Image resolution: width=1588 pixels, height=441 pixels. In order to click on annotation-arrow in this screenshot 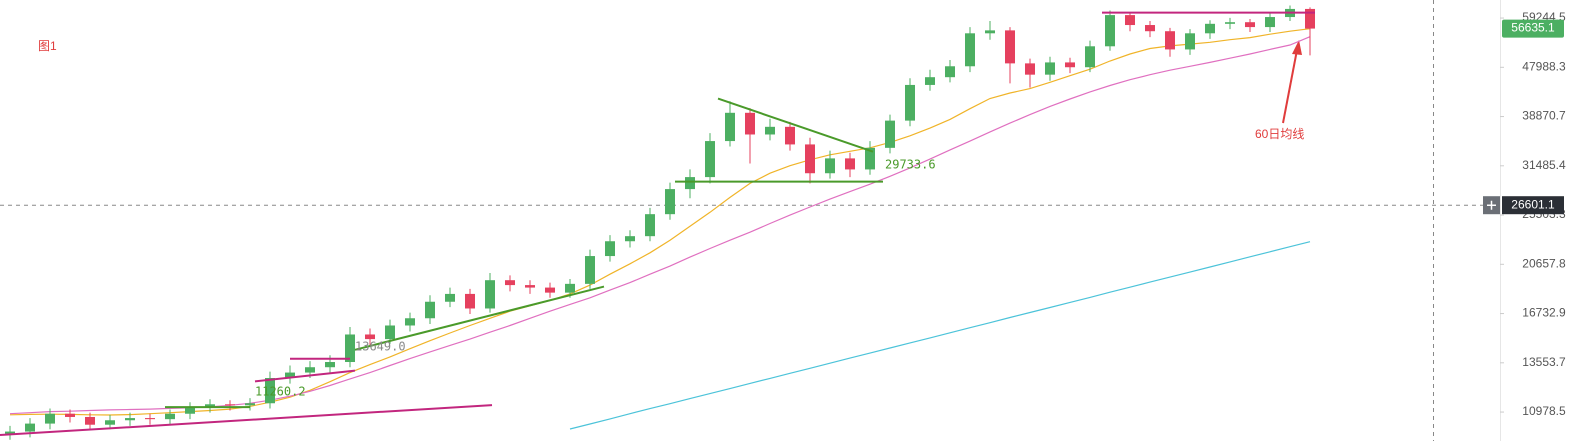, I will do `click(1290, 86)`.